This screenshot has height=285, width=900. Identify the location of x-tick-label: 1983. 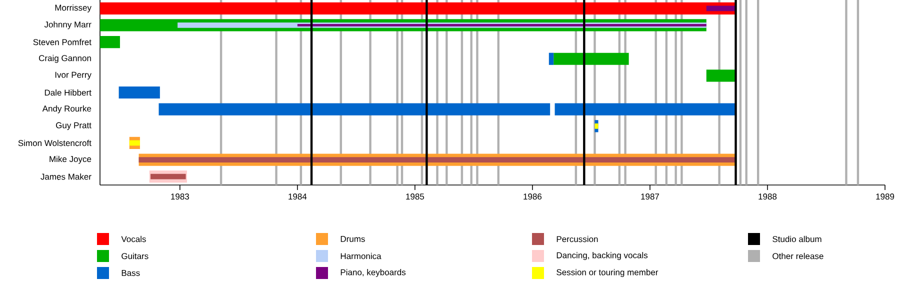
(180, 197).